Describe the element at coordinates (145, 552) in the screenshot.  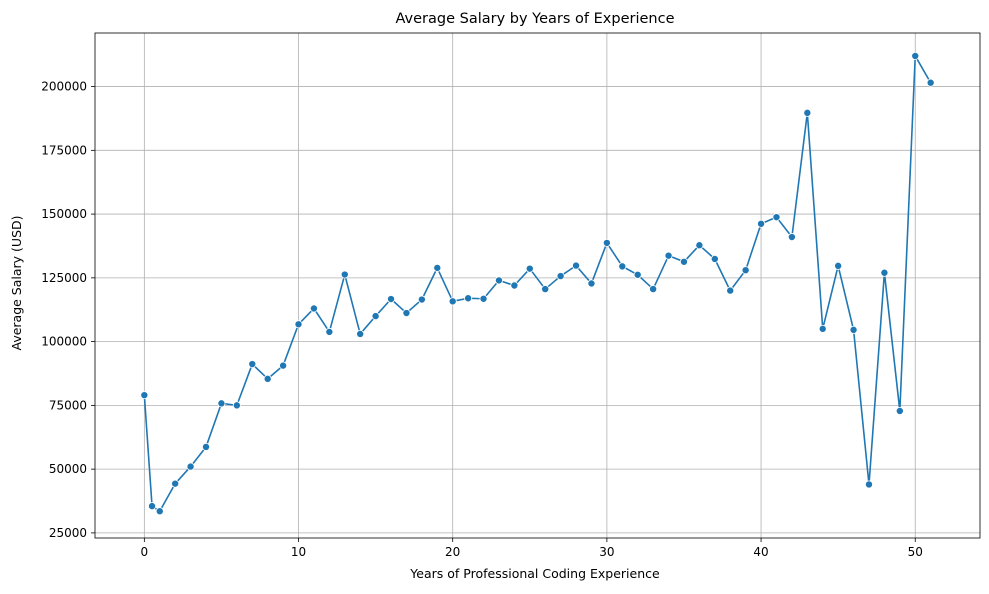
I see `x-tick-label: 0` at that location.